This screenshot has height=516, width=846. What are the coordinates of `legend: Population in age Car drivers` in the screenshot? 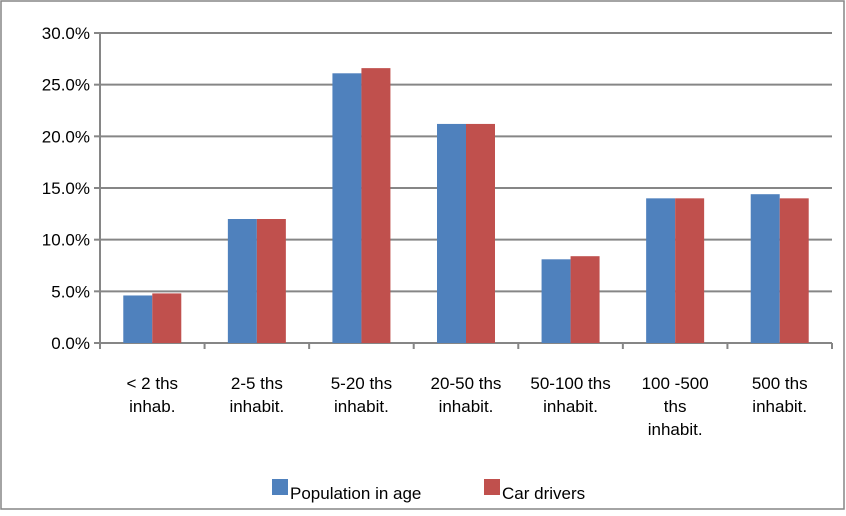 It's located at (428, 491).